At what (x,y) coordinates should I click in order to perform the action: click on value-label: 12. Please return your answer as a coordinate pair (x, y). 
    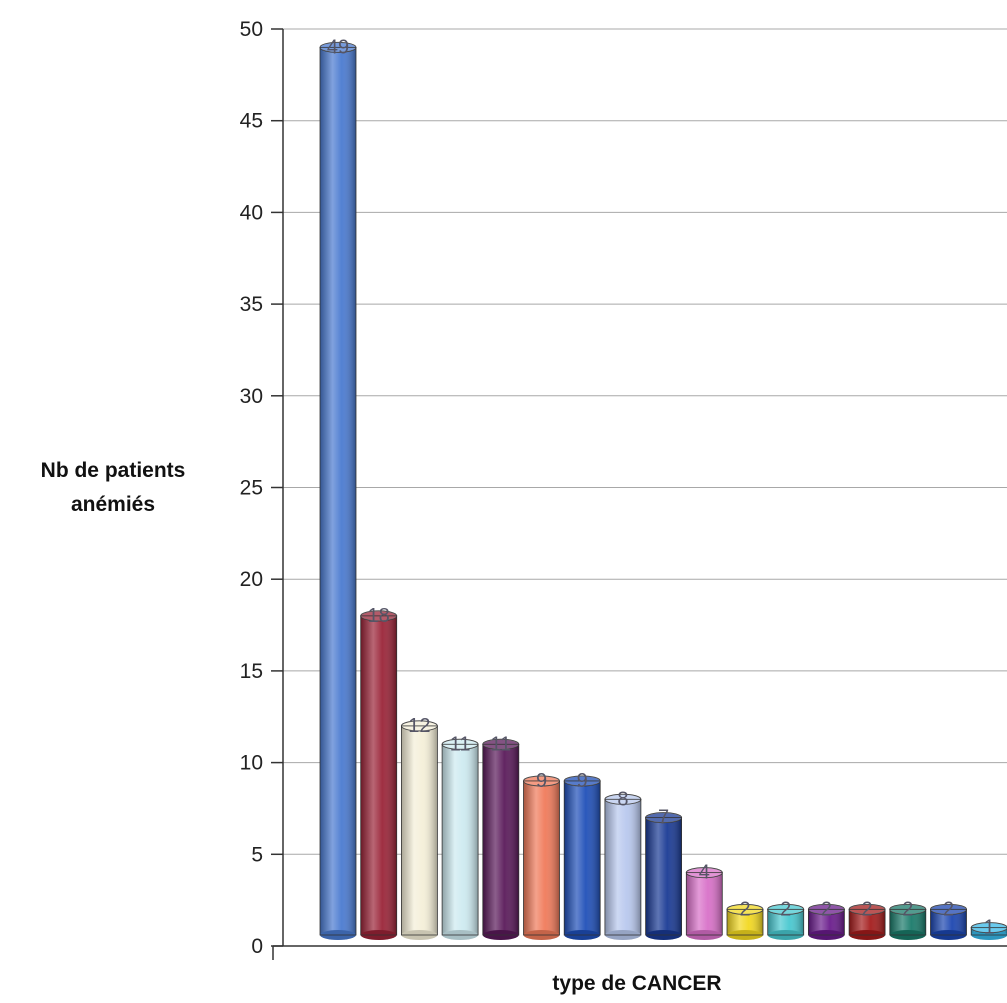
    Looking at the image, I should click on (419, 726).